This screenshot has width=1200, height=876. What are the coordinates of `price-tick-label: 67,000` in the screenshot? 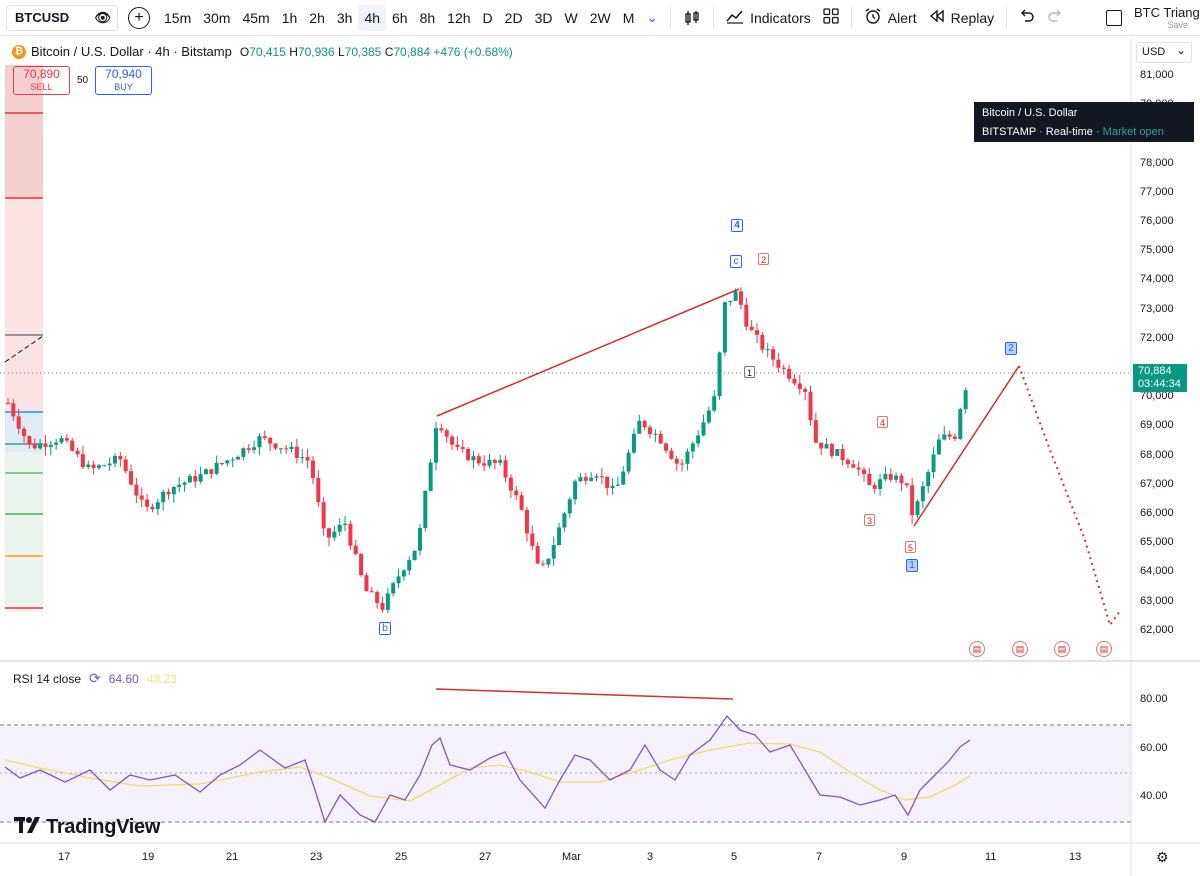 It's located at (1157, 484).